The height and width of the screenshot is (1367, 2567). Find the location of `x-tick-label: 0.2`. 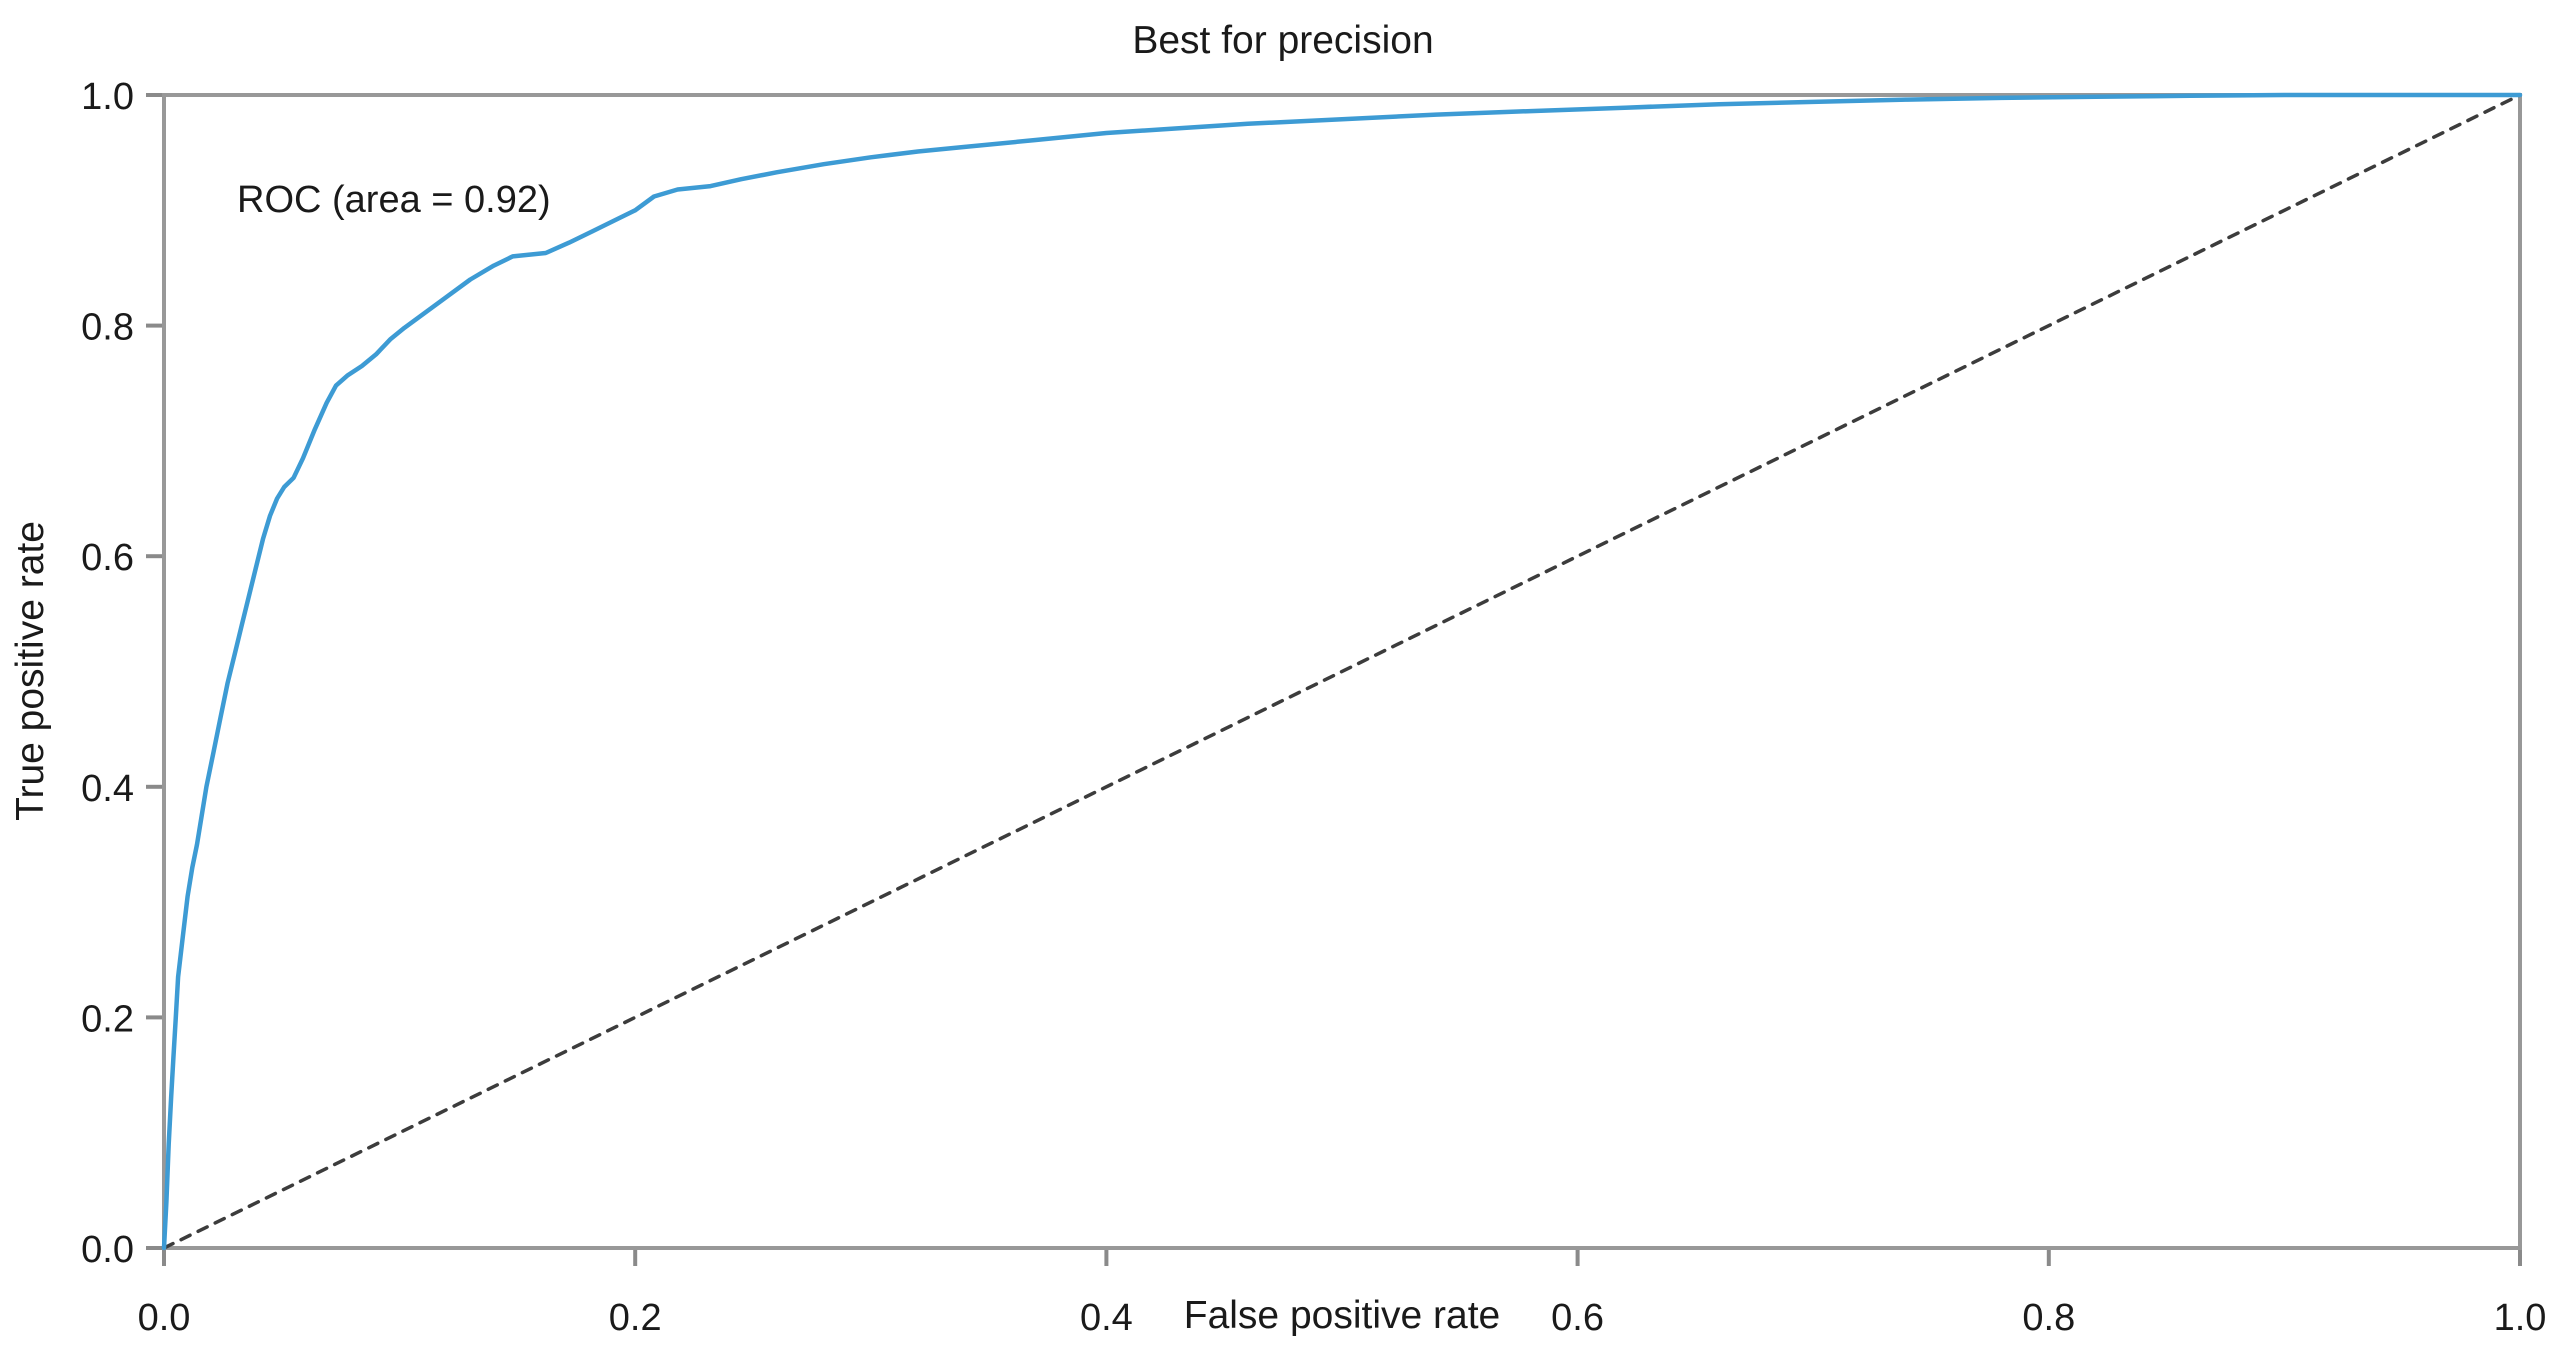

x-tick-label: 0.2 is located at coordinates (635, 1318).